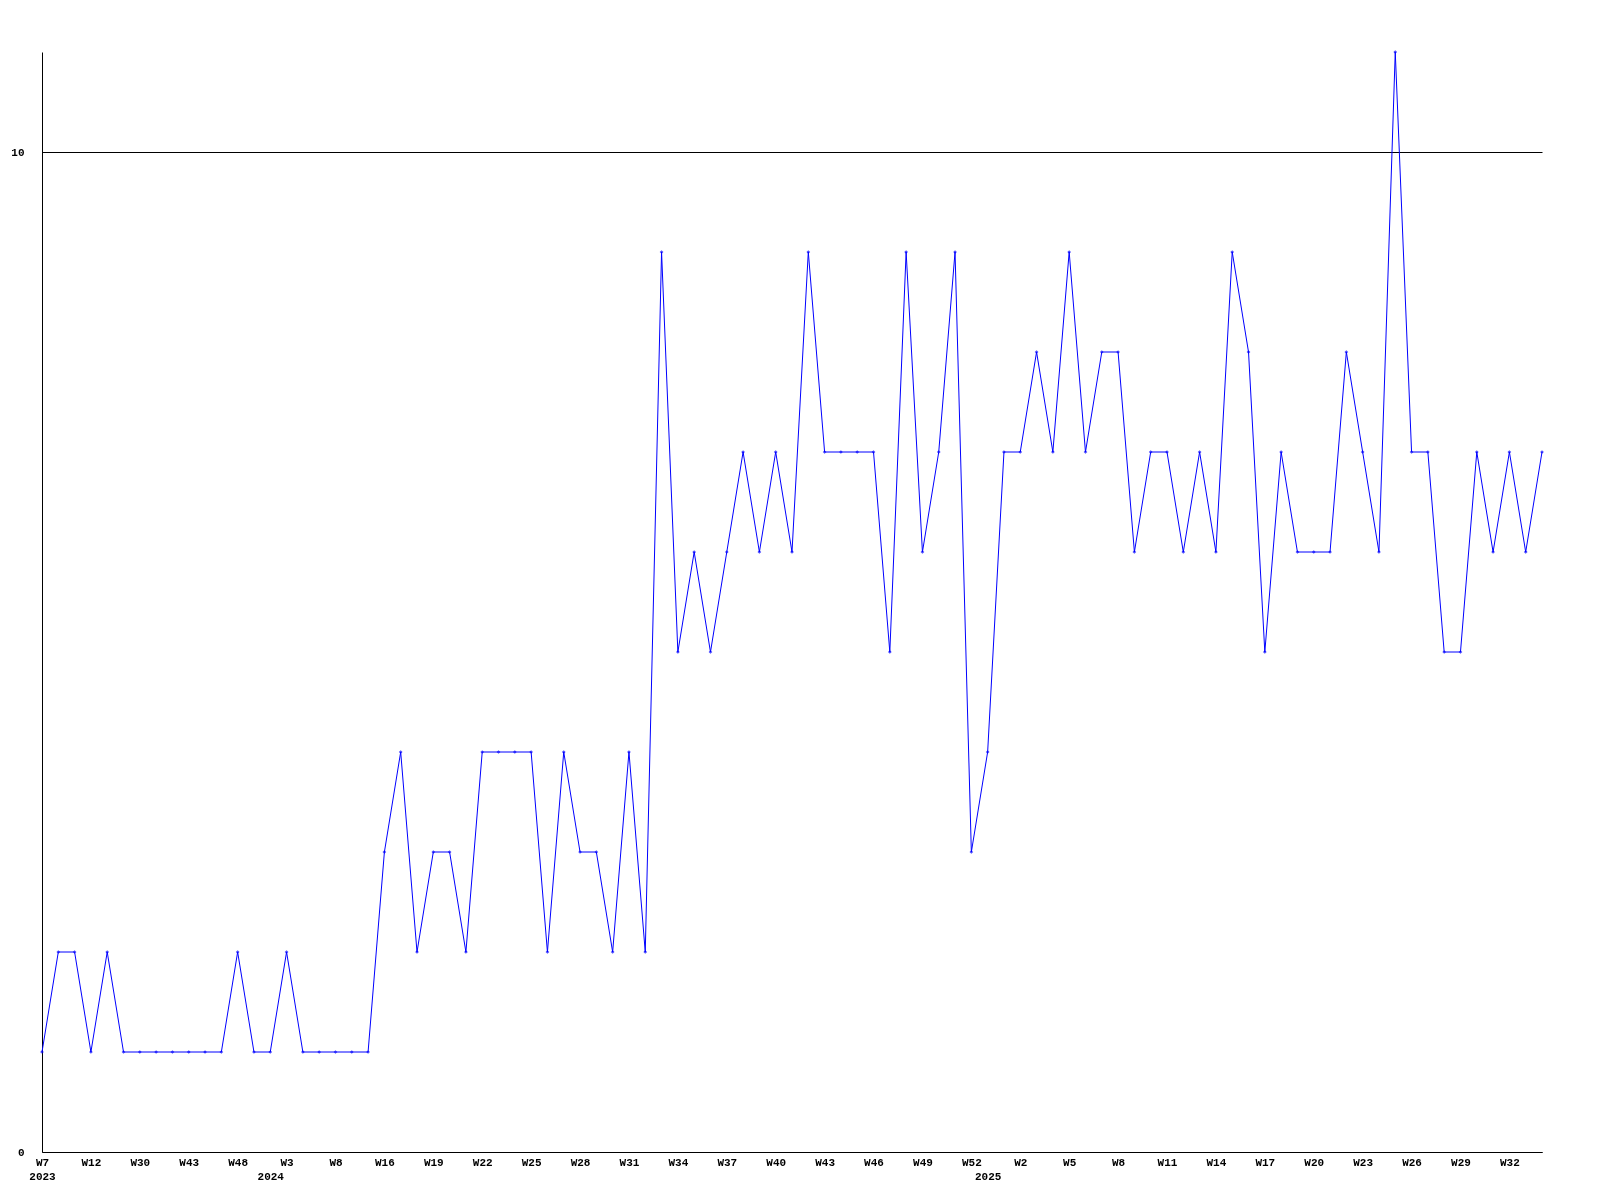 The height and width of the screenshot is (1200, 1600). What do you see at coordinates (43, 1169) in the screenshot?
I see `x-tick-label: W7 2023` at bounding box center [43, 1169].